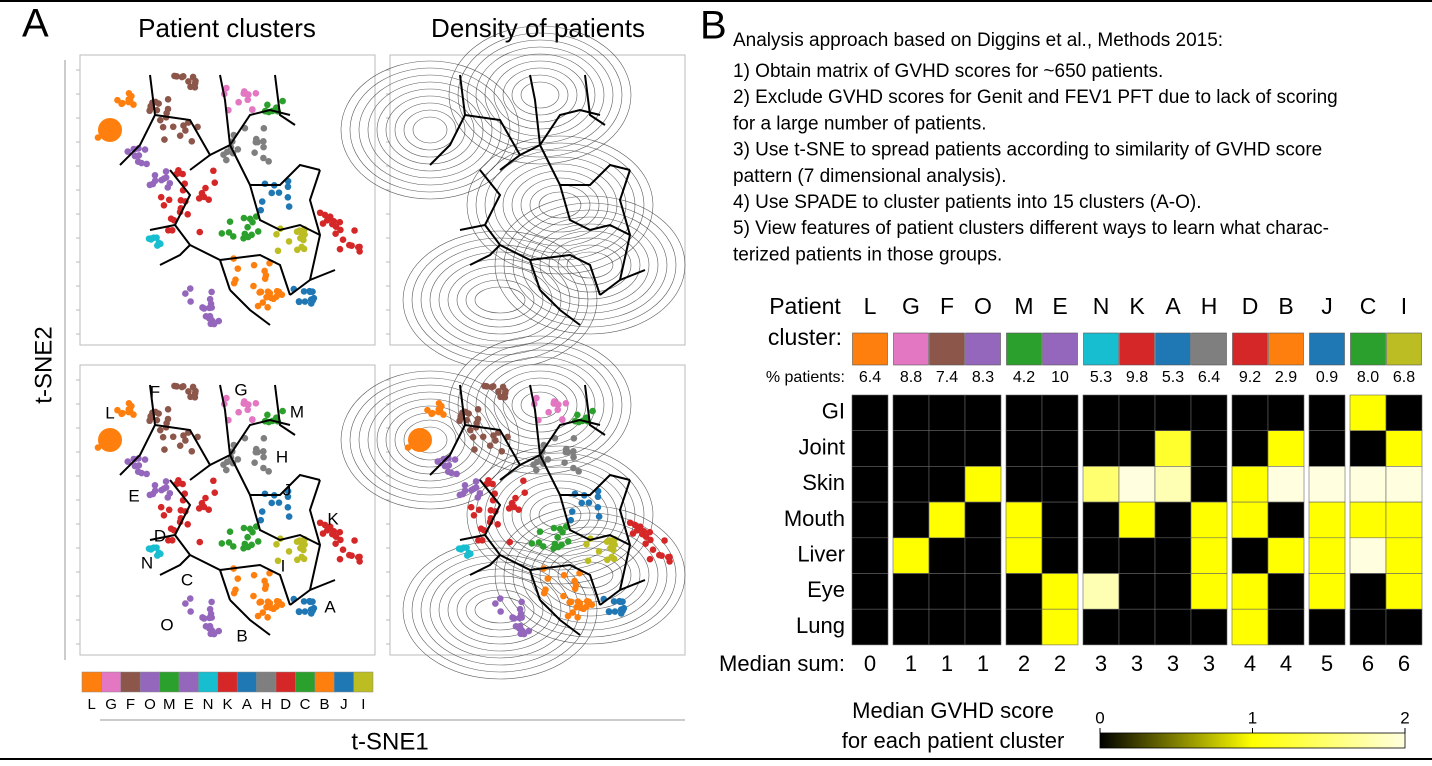 The width and height of the screenshot is (1432, 766). I want to click on cluster-name: C, so click(1368, 306).